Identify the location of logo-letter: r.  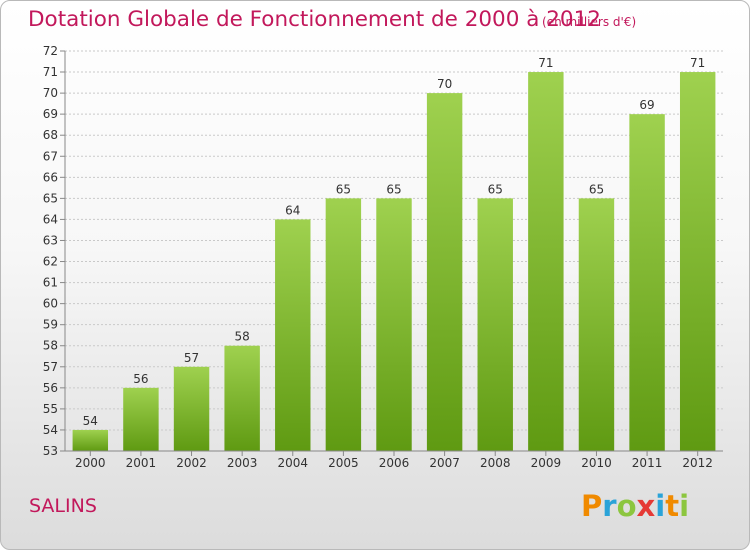
(609, 506).